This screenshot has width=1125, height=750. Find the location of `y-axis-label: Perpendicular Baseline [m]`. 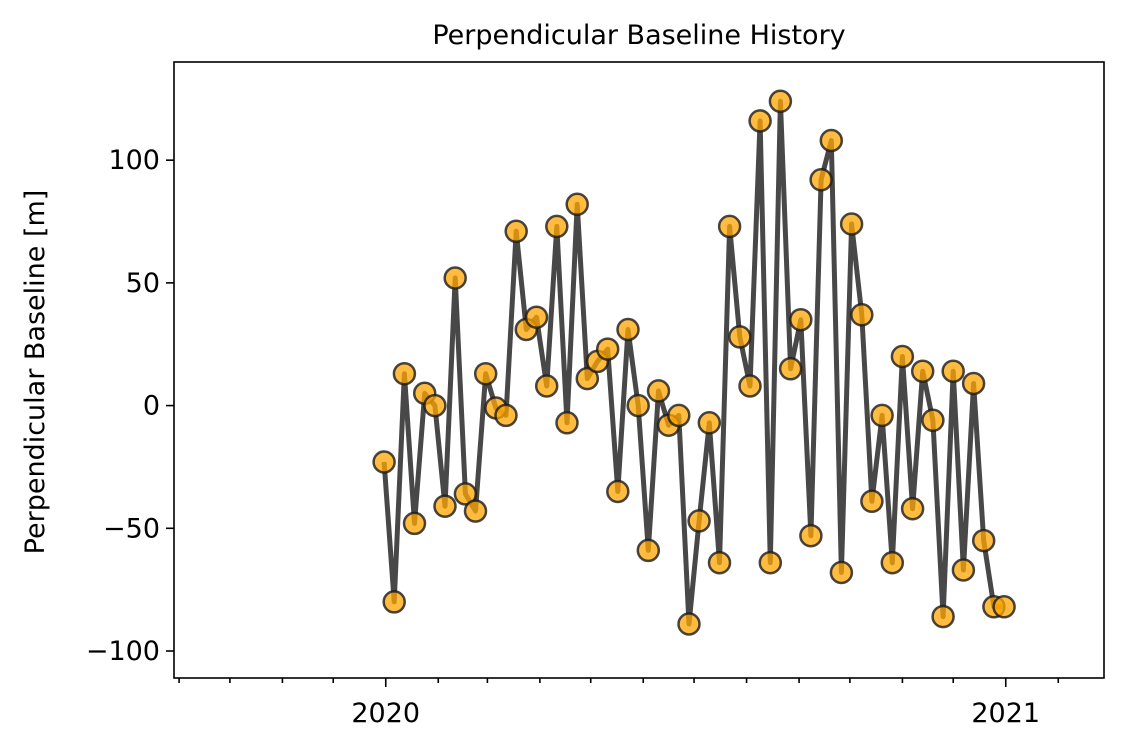

y-axis-label: Perpendicular Baseline [m] is located at coordinates (35, 372).